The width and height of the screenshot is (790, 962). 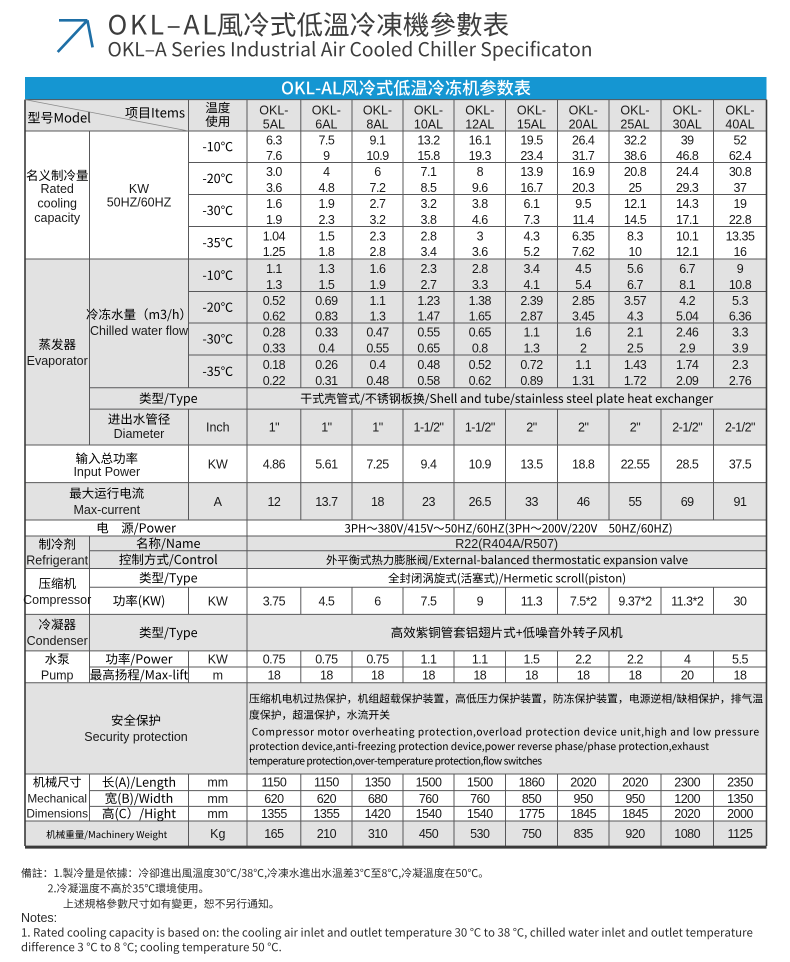 What do you see at coordinates (635, 502) in the screenshot?
I see `svg-text: 55` at bounding box center [635, 502].